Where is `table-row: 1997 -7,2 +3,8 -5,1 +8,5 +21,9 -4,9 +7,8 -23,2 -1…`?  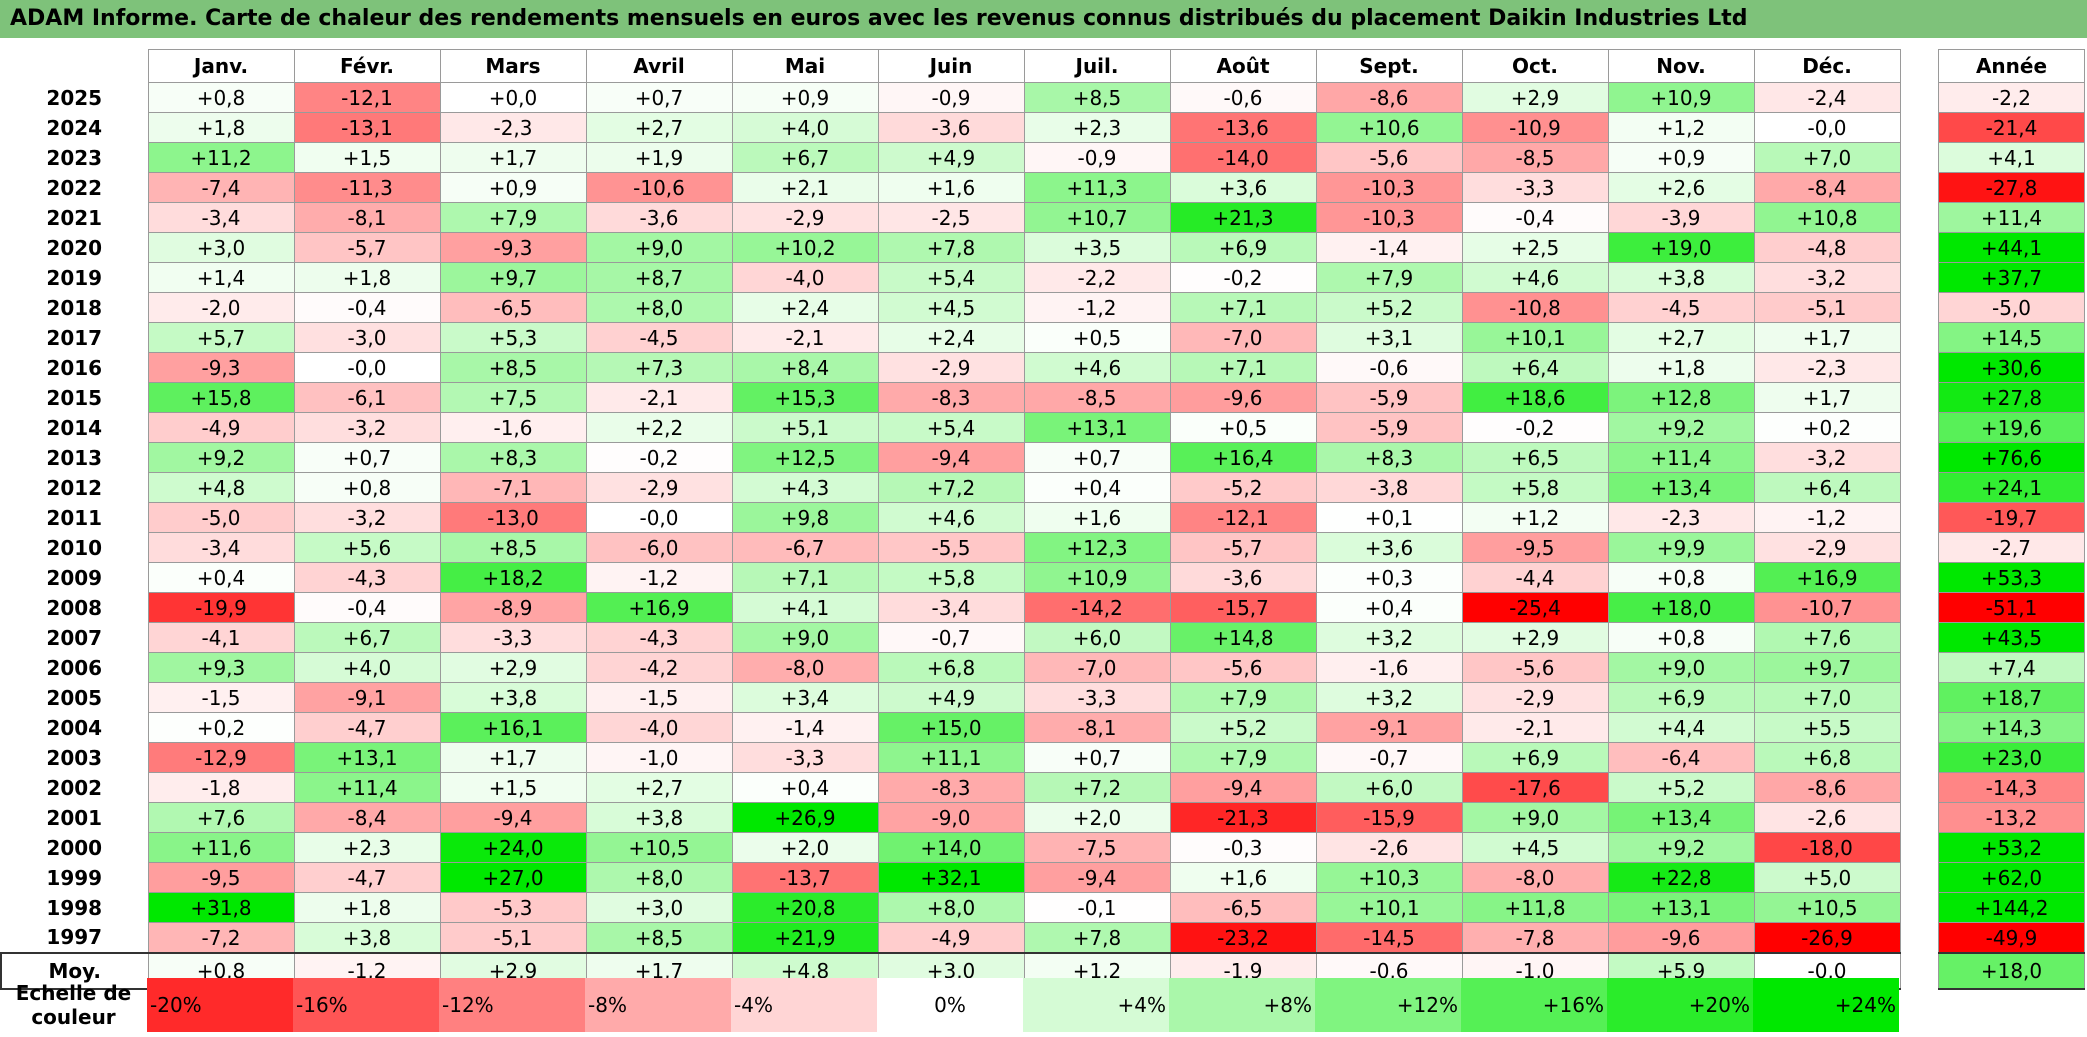 table-row: 1997 -7,2 +3,8 -5,1 +8,5 +21,9 -4,9 +7,8 -23,2 -1… is located at coordinates (951, 938).